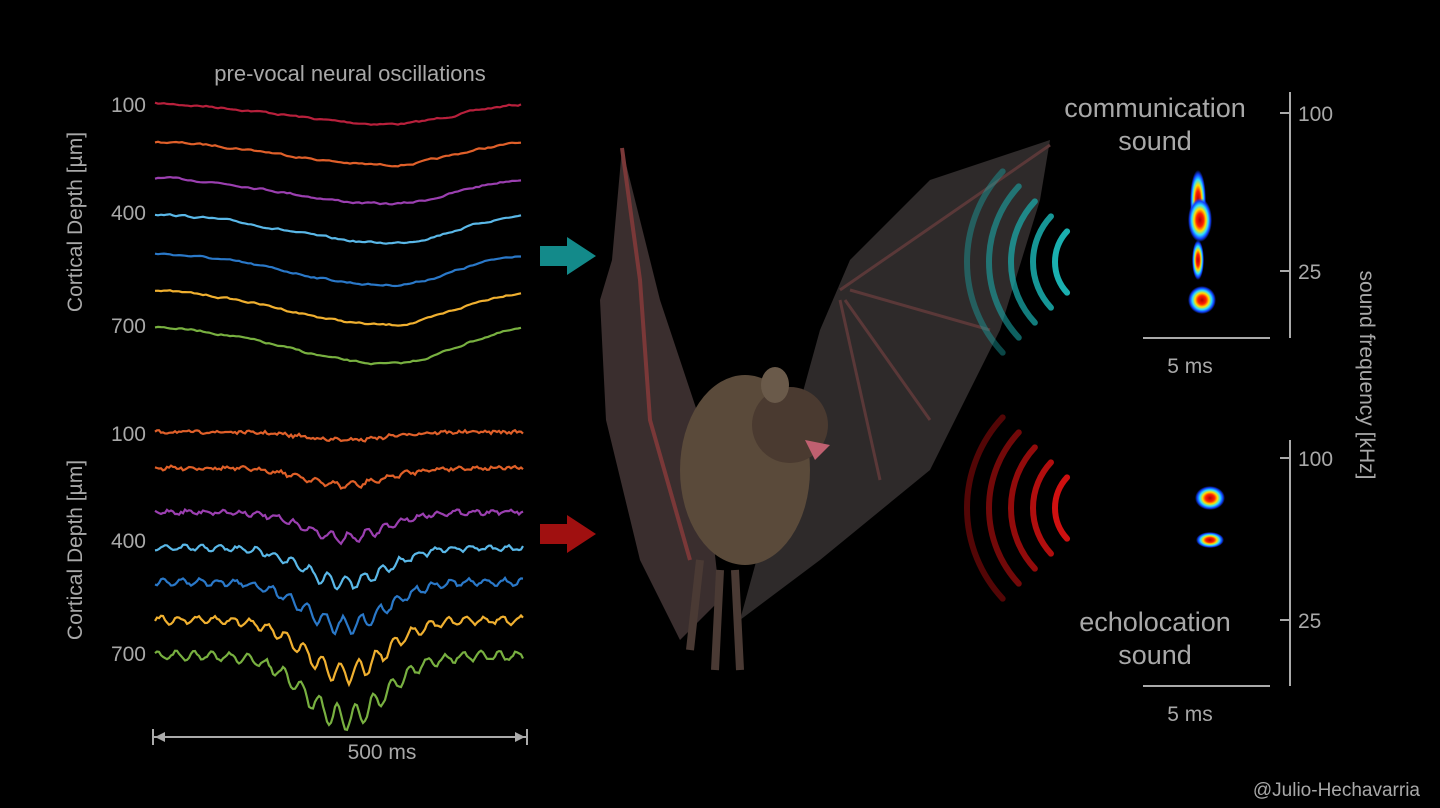  Describe the element at coordinates (1217, 389) in the screenshot. I see `freq-axes` at that location.